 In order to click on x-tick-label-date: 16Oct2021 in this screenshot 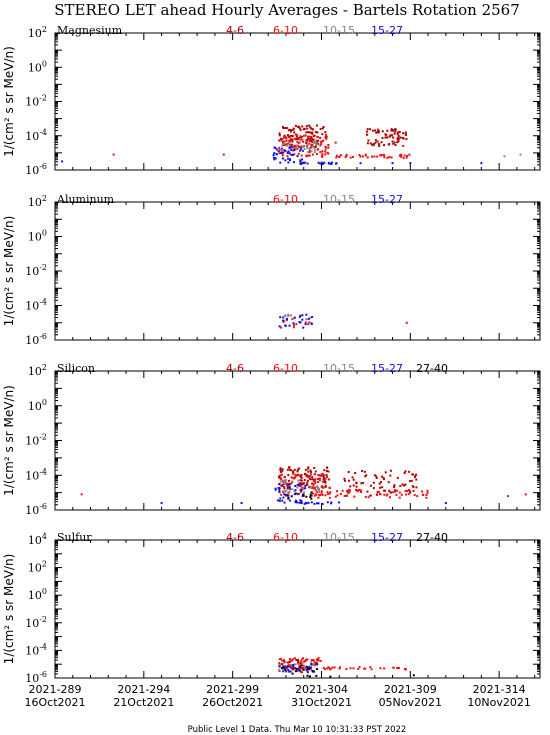, I will do `click(54, 702)`.